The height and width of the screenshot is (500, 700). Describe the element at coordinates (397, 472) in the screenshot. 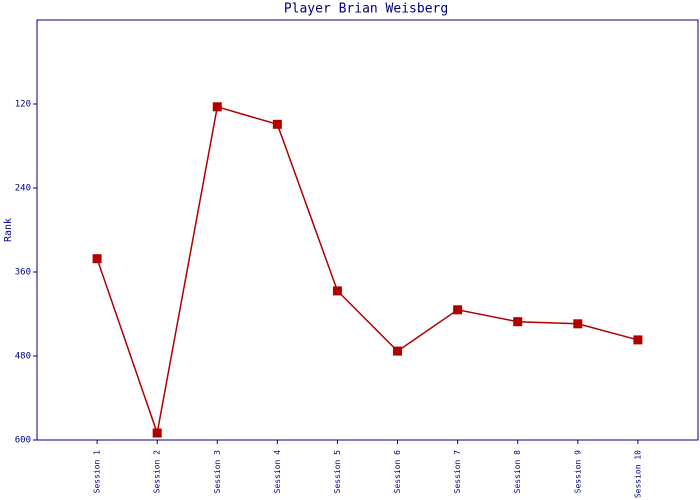

I see `x-tick-label: Session 6` at that location.